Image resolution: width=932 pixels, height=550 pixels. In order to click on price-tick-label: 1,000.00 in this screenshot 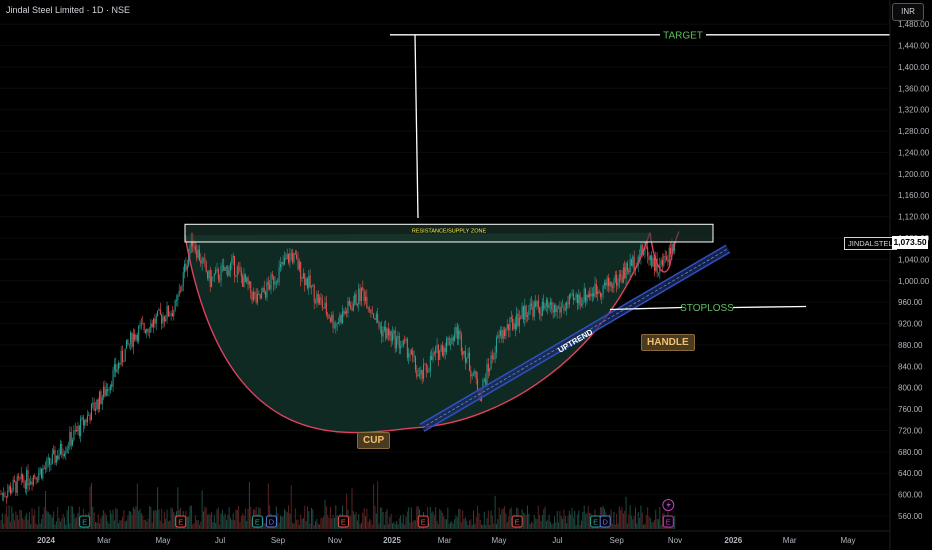, I will do `click(914, 281)`.